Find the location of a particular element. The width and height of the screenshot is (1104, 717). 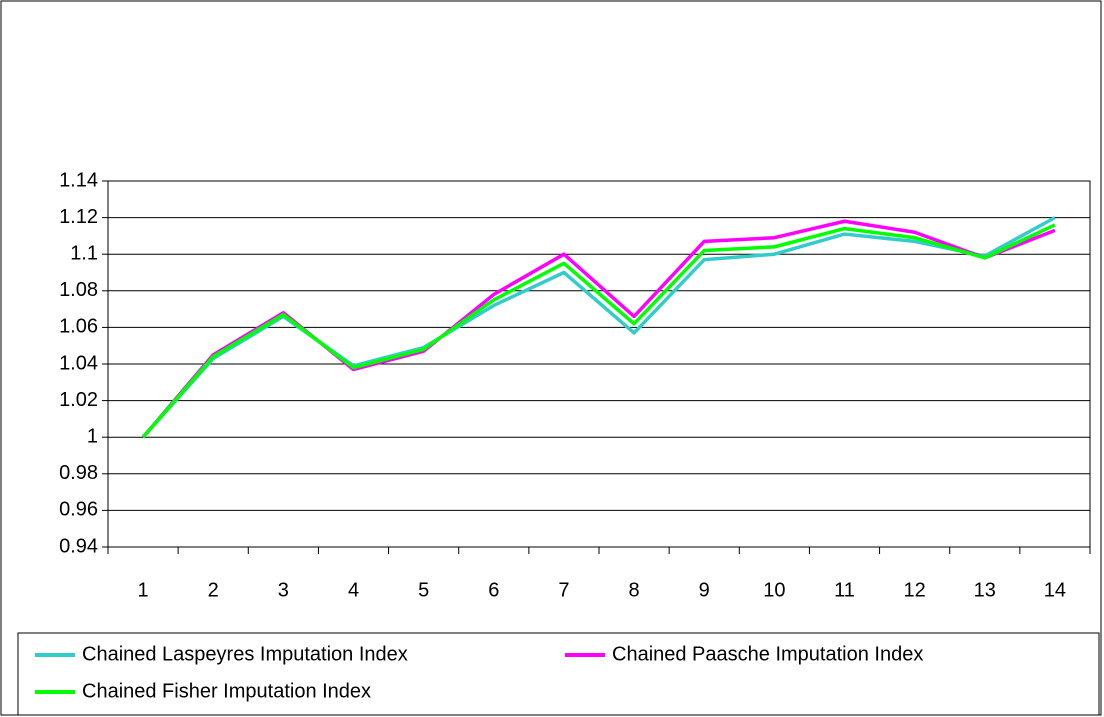

legend-label: Chained Laspeyres Imputation Index is located at coordinates (245, 654).